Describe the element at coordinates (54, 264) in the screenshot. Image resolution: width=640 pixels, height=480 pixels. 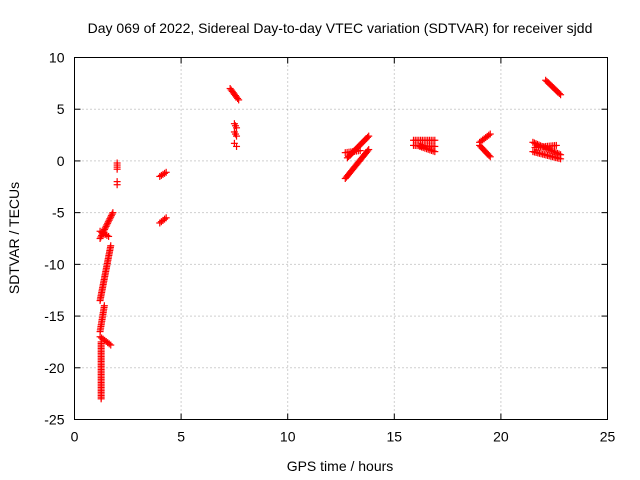
I see `y-tick-label: -10` at that location.